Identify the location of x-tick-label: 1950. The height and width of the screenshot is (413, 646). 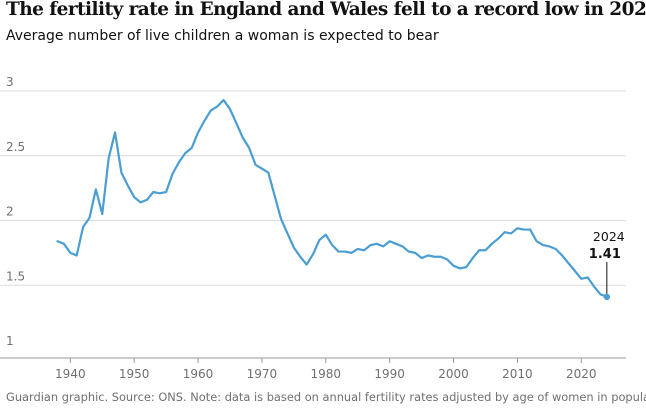
(134, 374).